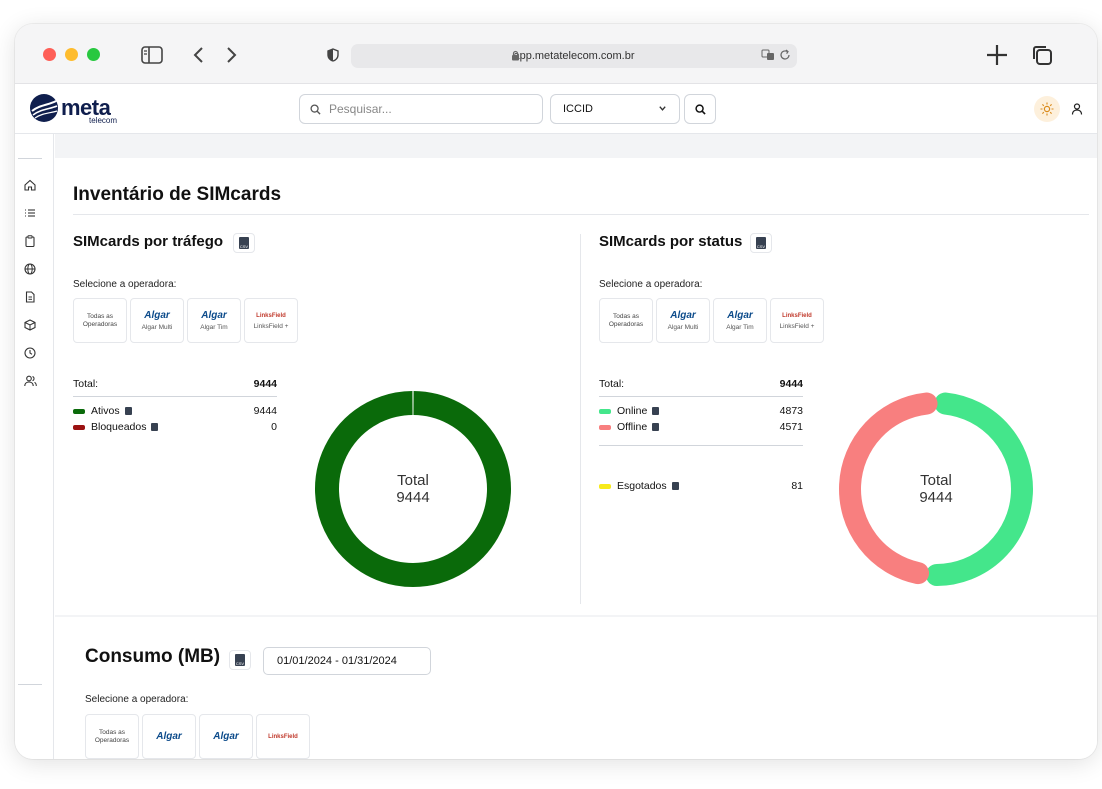 The image size is (1102, 789). Describe the element at coordinates (1042, 55) in the screenshot. I see `tab-overview-icon` at that location.